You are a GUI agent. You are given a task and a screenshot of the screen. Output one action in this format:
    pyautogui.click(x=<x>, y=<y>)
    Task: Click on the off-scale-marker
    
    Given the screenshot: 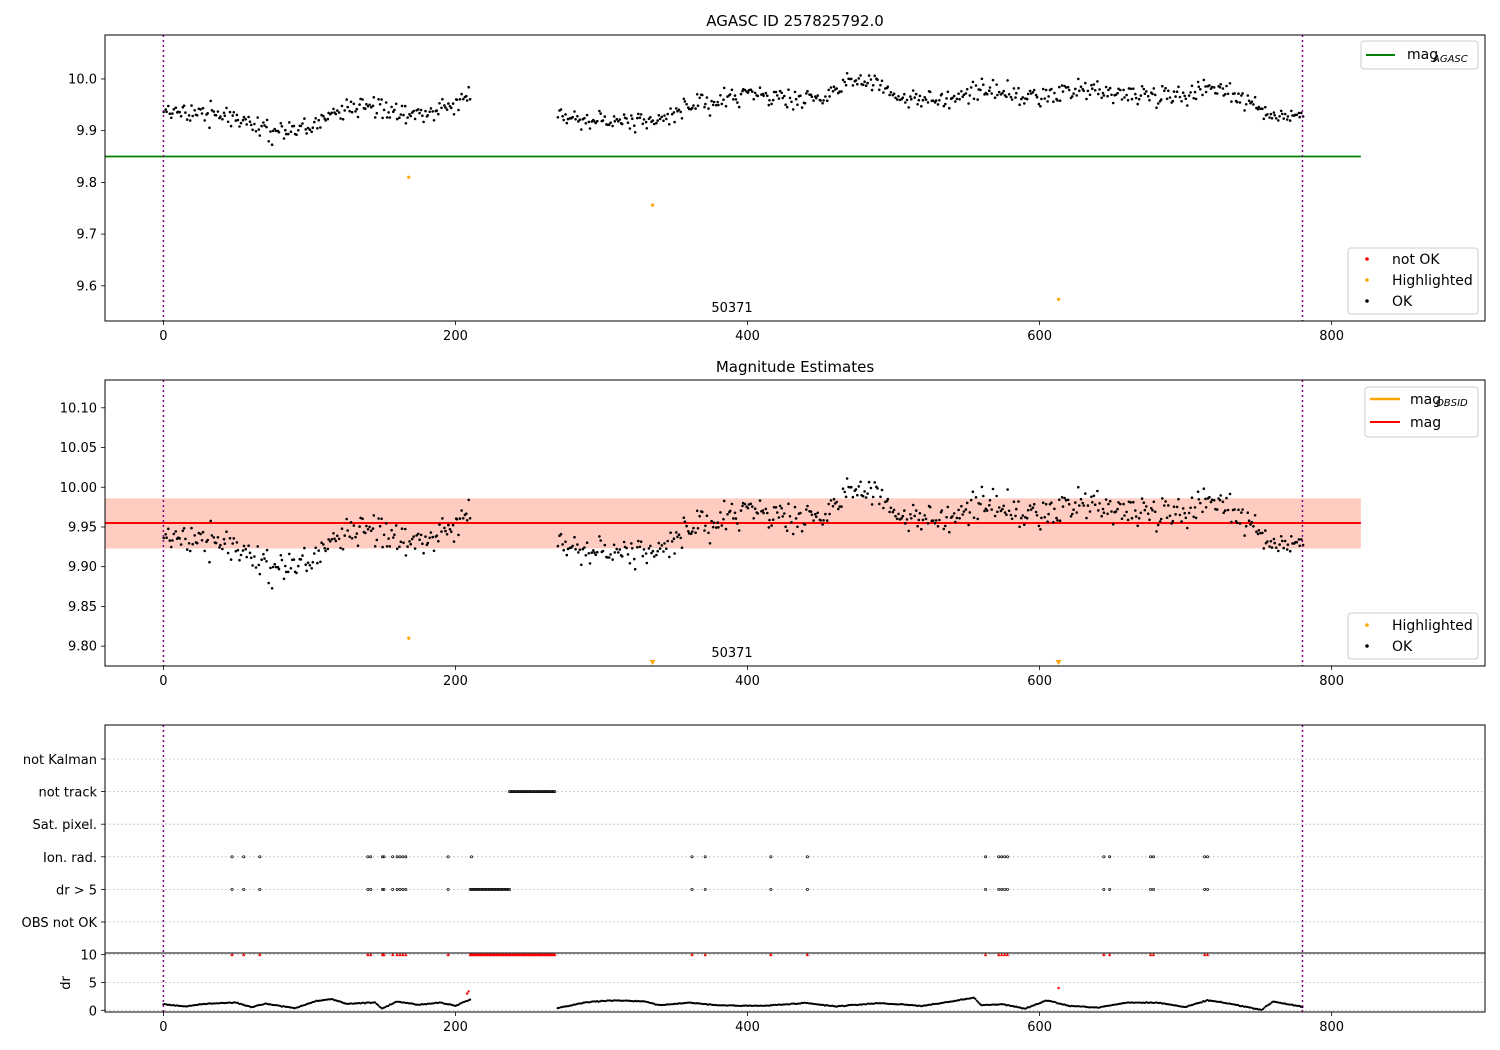 What is the action you would take?
    pyautogui.click(x=1058, y=662)
    